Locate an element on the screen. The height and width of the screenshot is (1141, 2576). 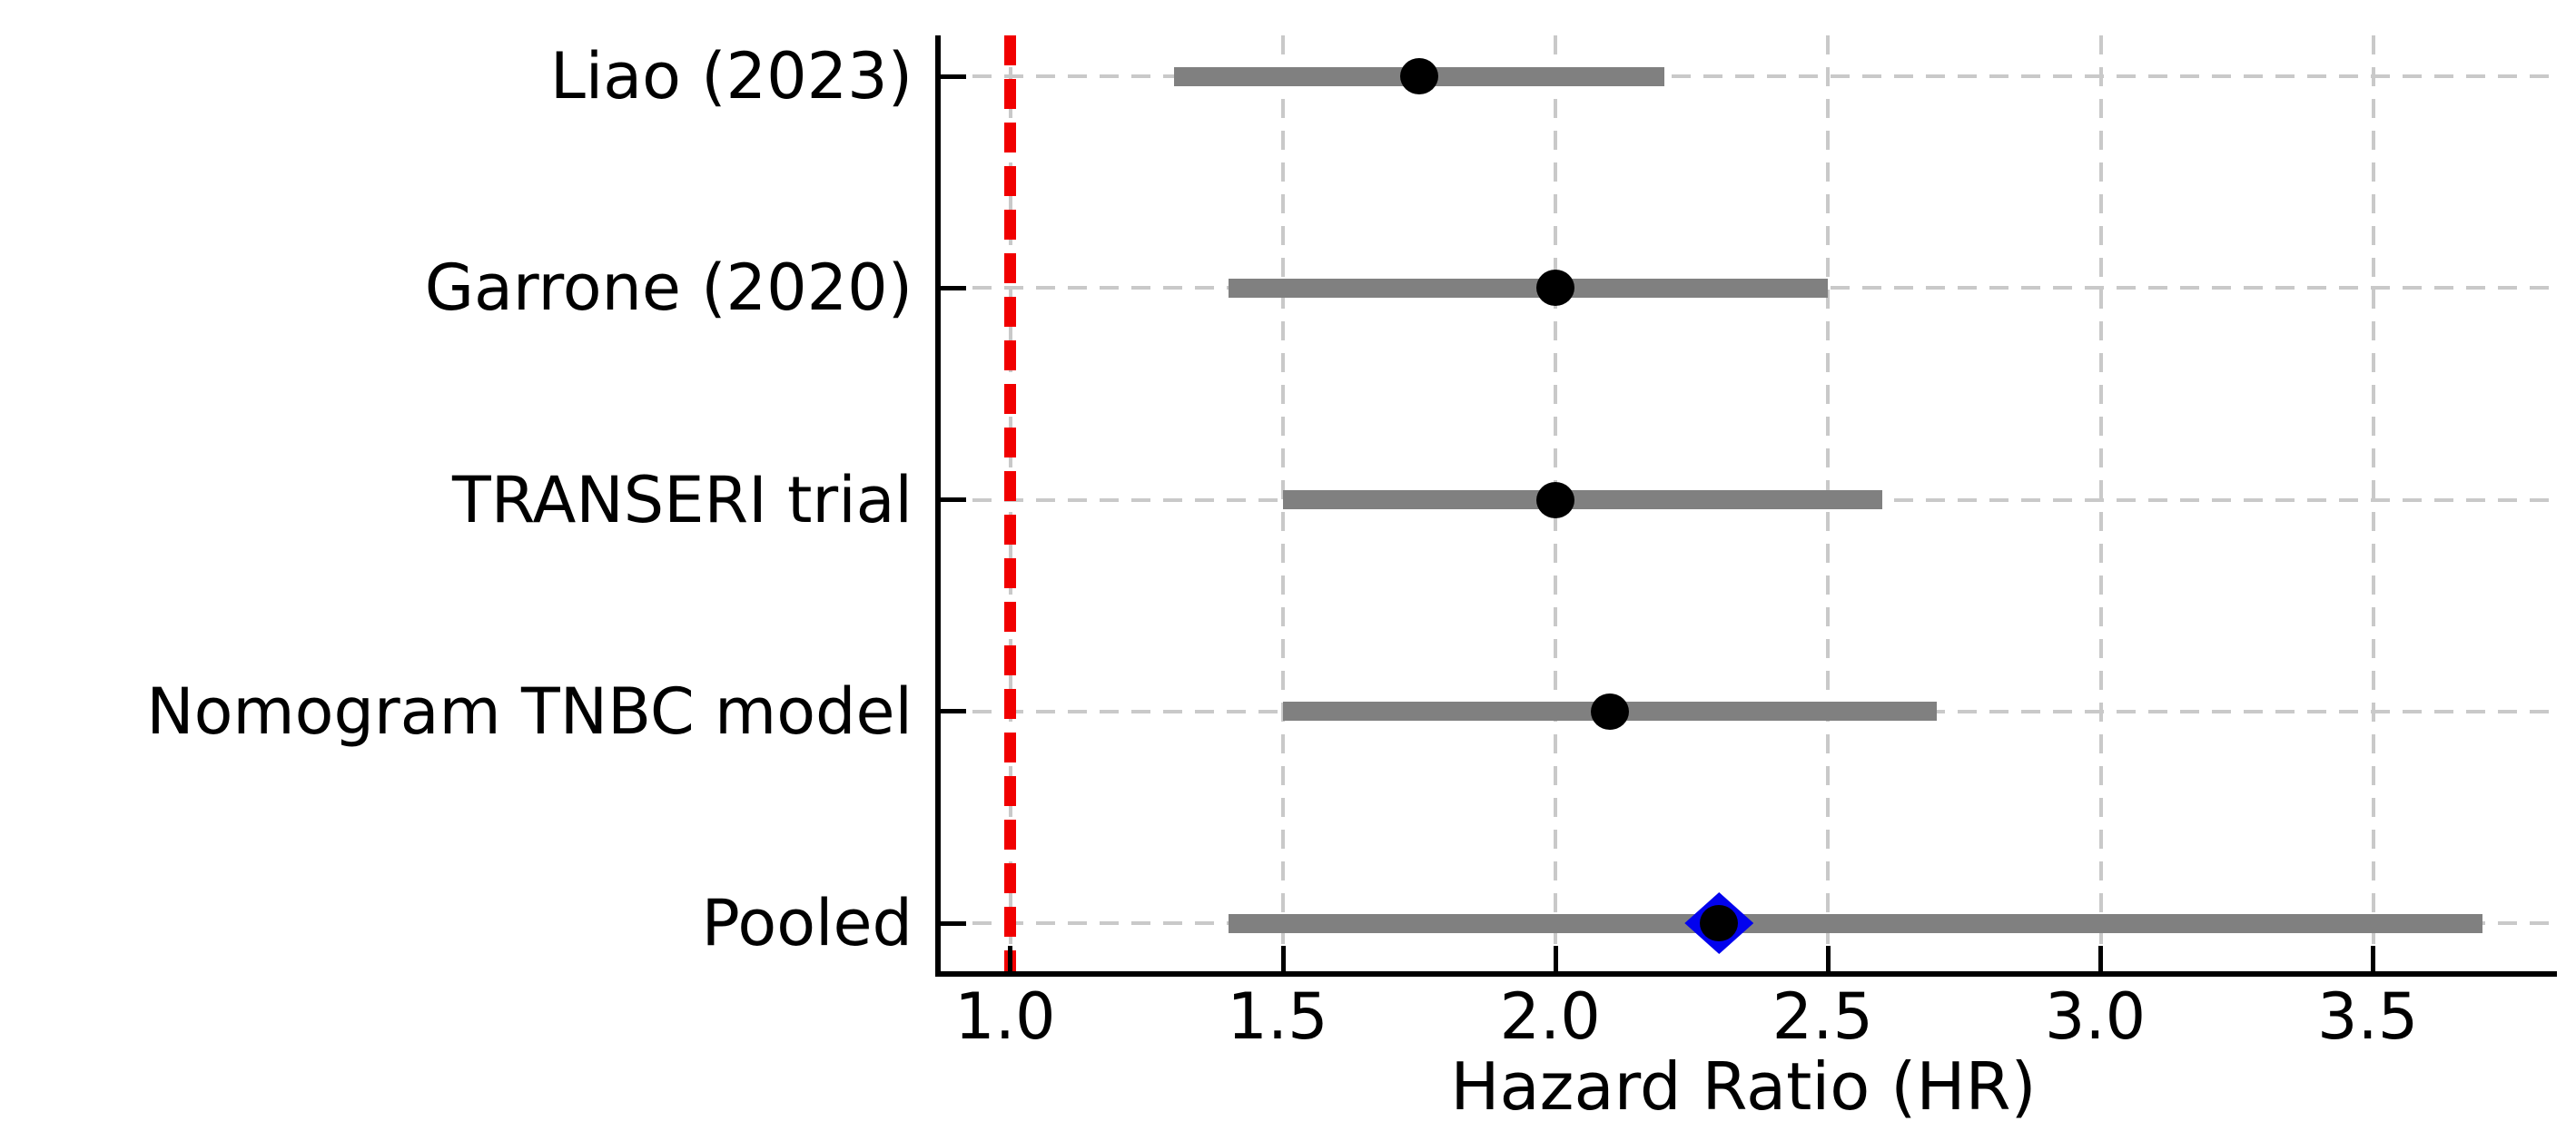
x-tick-label: 2.5 is located at coordinates (1823, 1017).